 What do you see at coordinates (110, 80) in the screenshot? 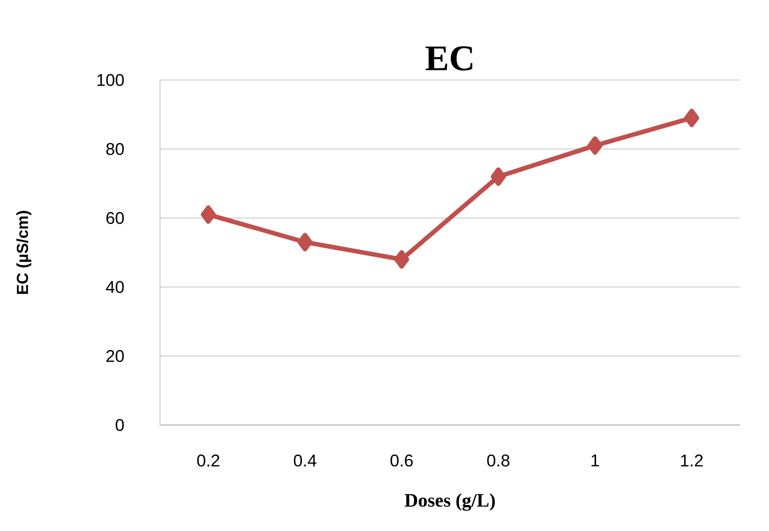
I see `y-tick-label: 100` at bounding box center [110, 80].